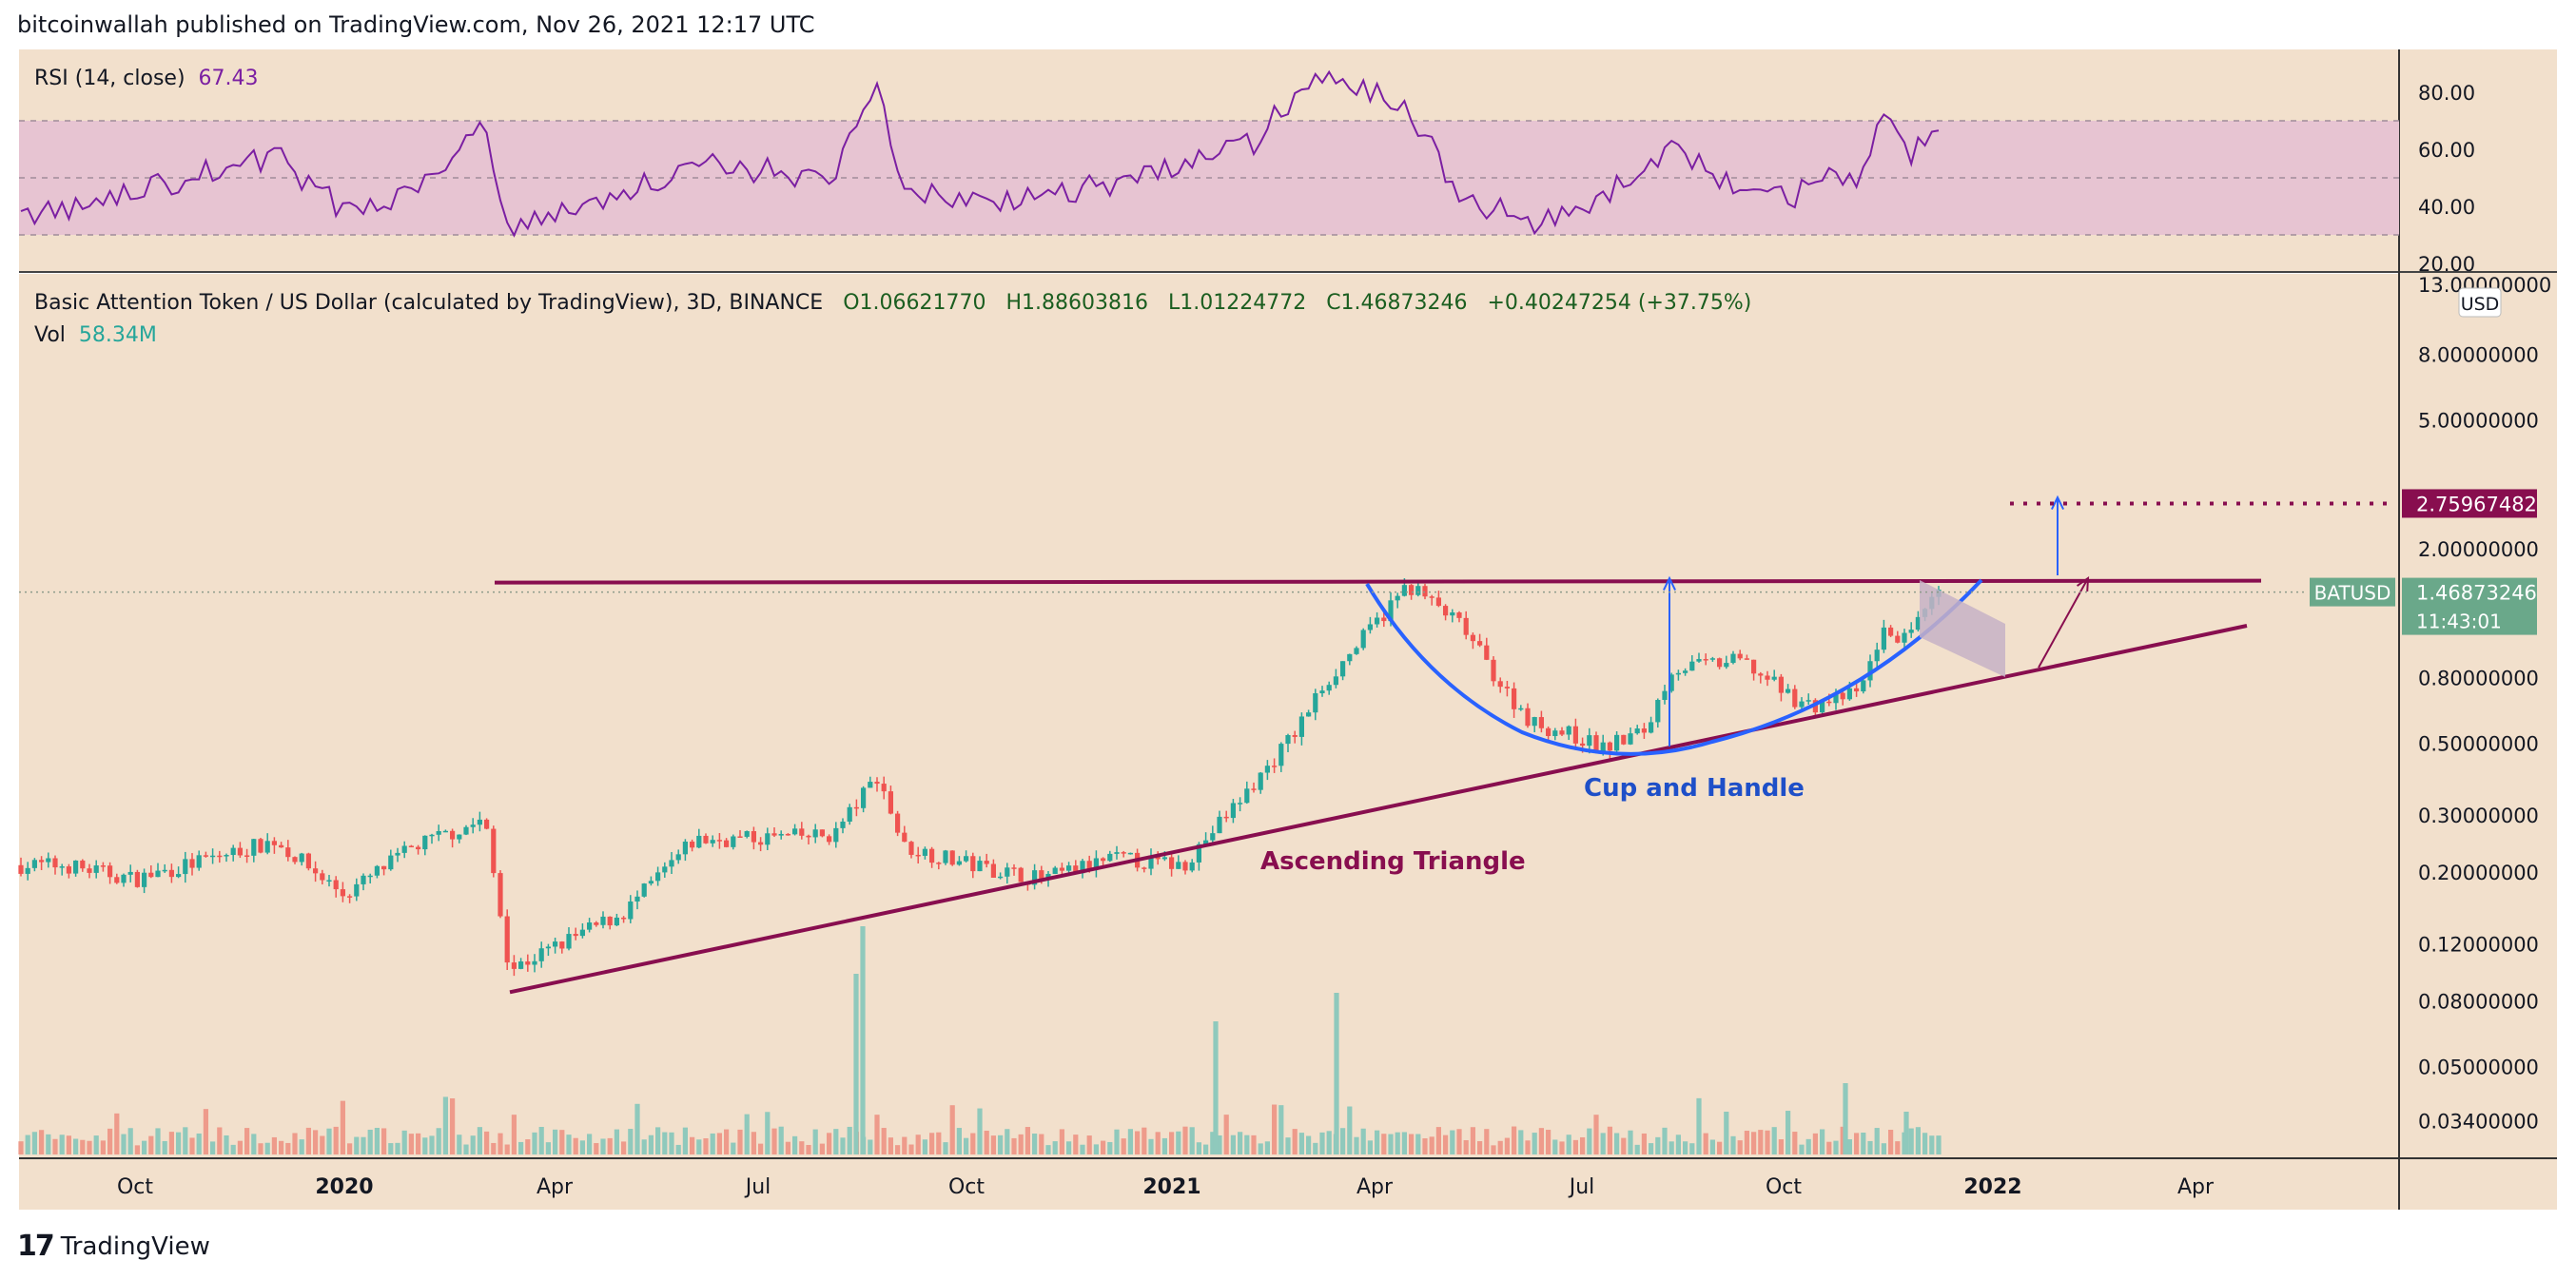  What do you see at coordinates (2063, 623) in the screenshot?
I see `breakout-arrow` at bounding box center [2063, 623].